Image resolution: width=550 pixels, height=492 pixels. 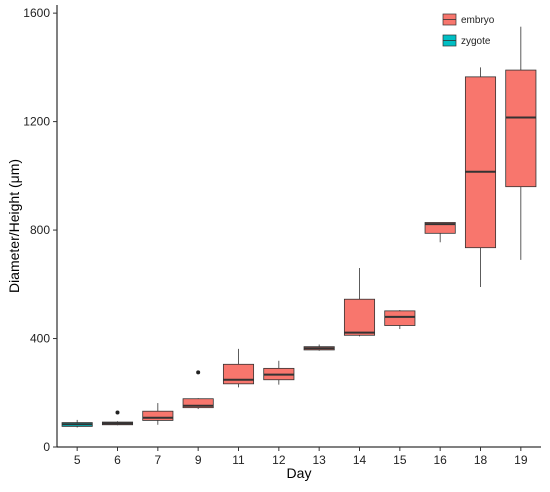 What do you see at coordinates (468, 30) in the screenshot?
I see `legend: embryo zygote` at bounding box center [468, 30].